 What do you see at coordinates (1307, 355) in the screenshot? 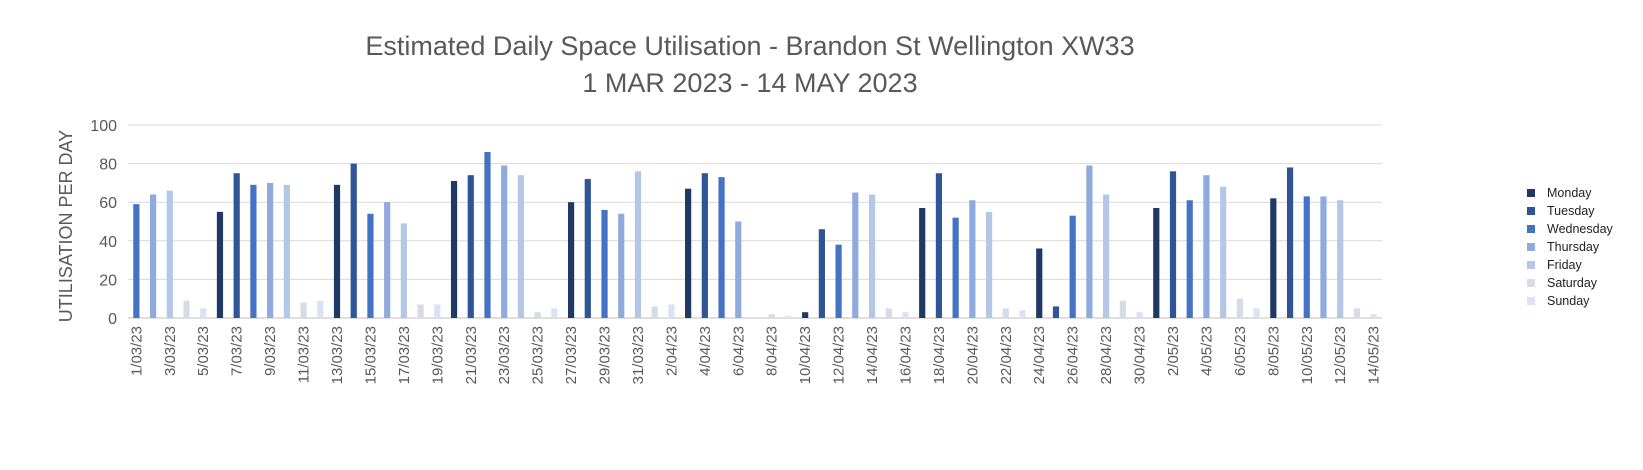
I see `x-tick-label: 10/05/23` at bounding box center [1307, 355].